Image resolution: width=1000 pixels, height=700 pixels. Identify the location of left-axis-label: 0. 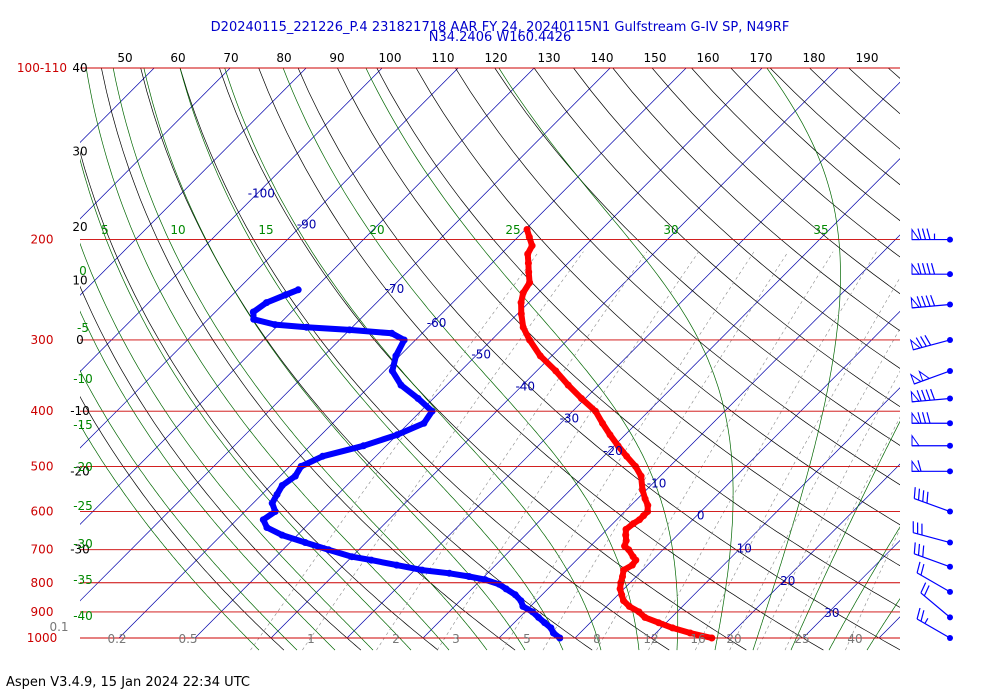
(80, 340).